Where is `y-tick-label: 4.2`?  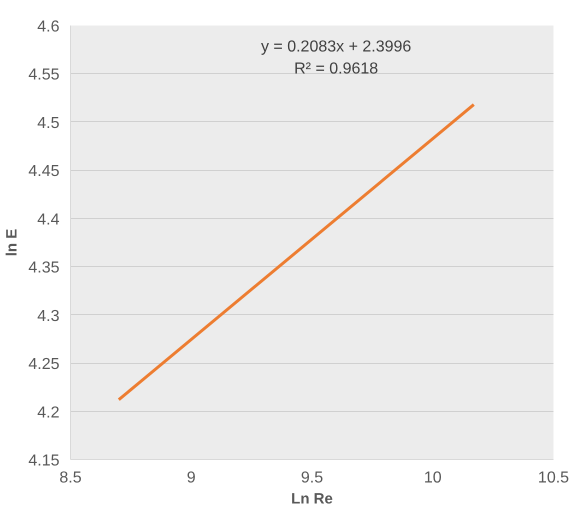
y-tick-label: 4.2 is located at coordinates (48, 413).